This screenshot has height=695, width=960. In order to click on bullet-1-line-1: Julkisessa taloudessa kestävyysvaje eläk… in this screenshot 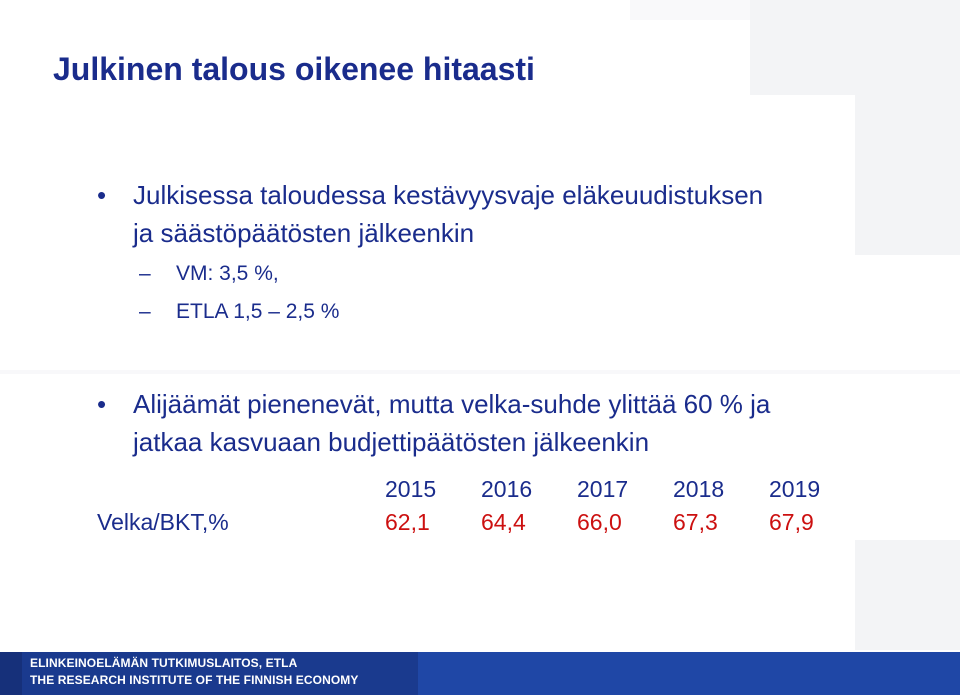, I will do `click(448, 195)`.